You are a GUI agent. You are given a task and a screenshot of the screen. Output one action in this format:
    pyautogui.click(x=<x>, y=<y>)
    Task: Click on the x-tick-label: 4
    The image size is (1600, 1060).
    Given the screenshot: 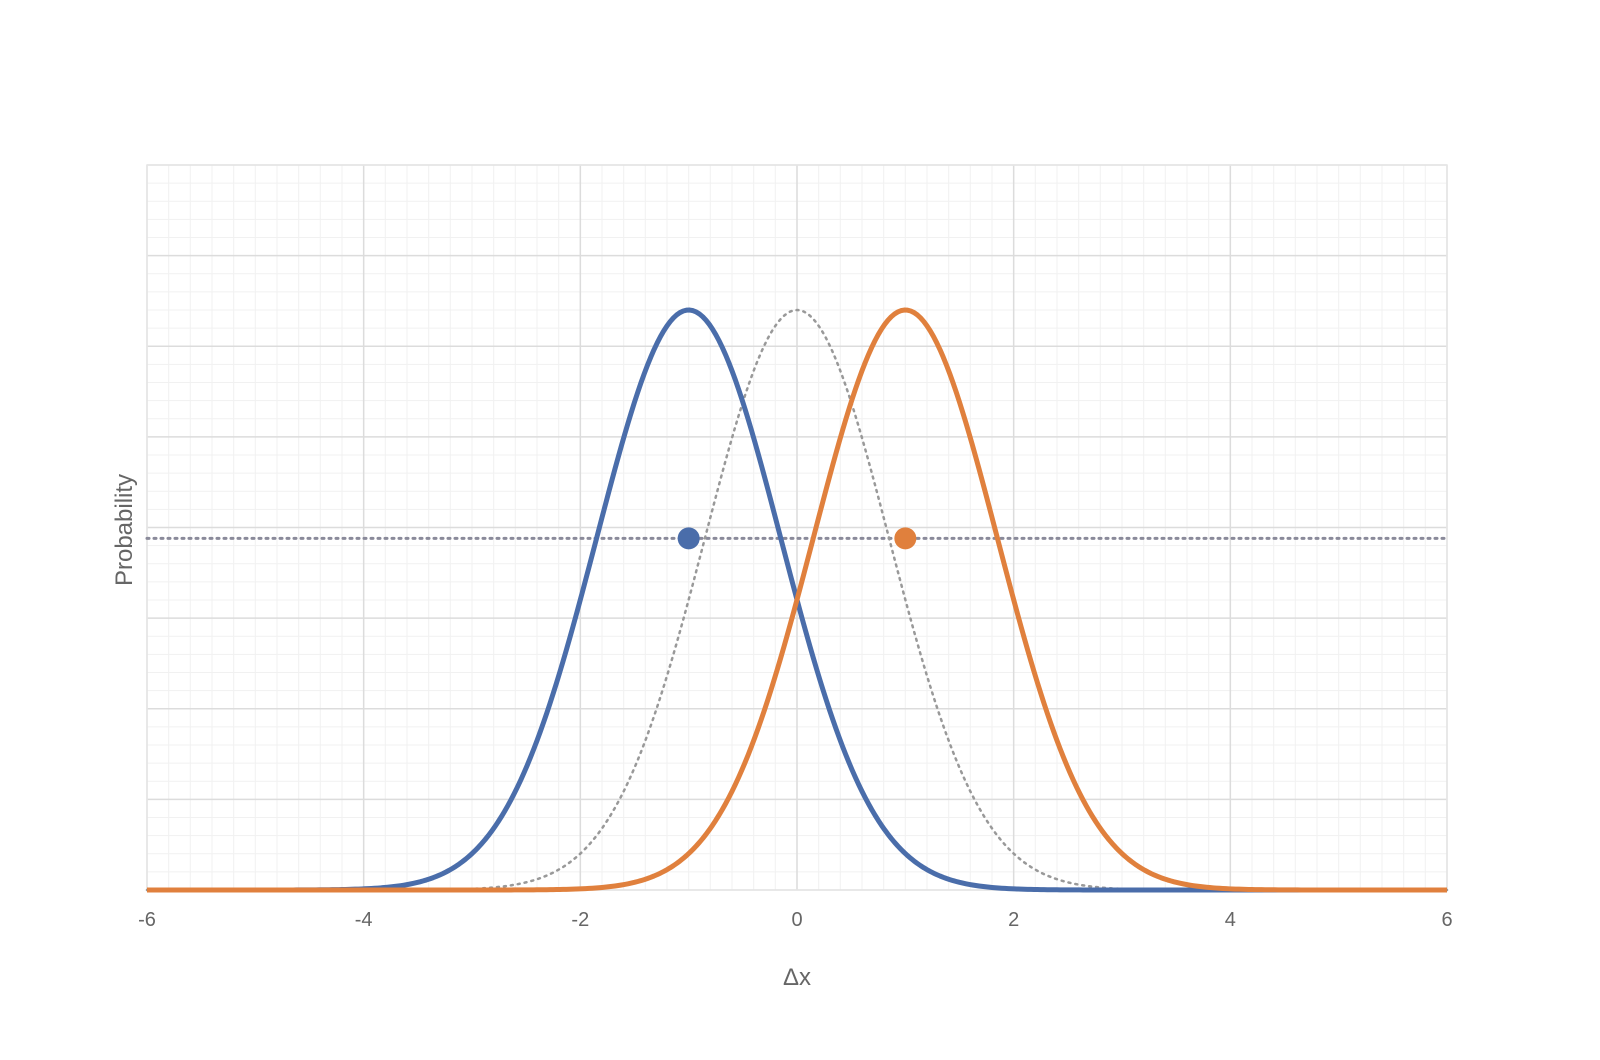 What is the action you would take?
    pyautogui.click(x=1230, y=920)
    